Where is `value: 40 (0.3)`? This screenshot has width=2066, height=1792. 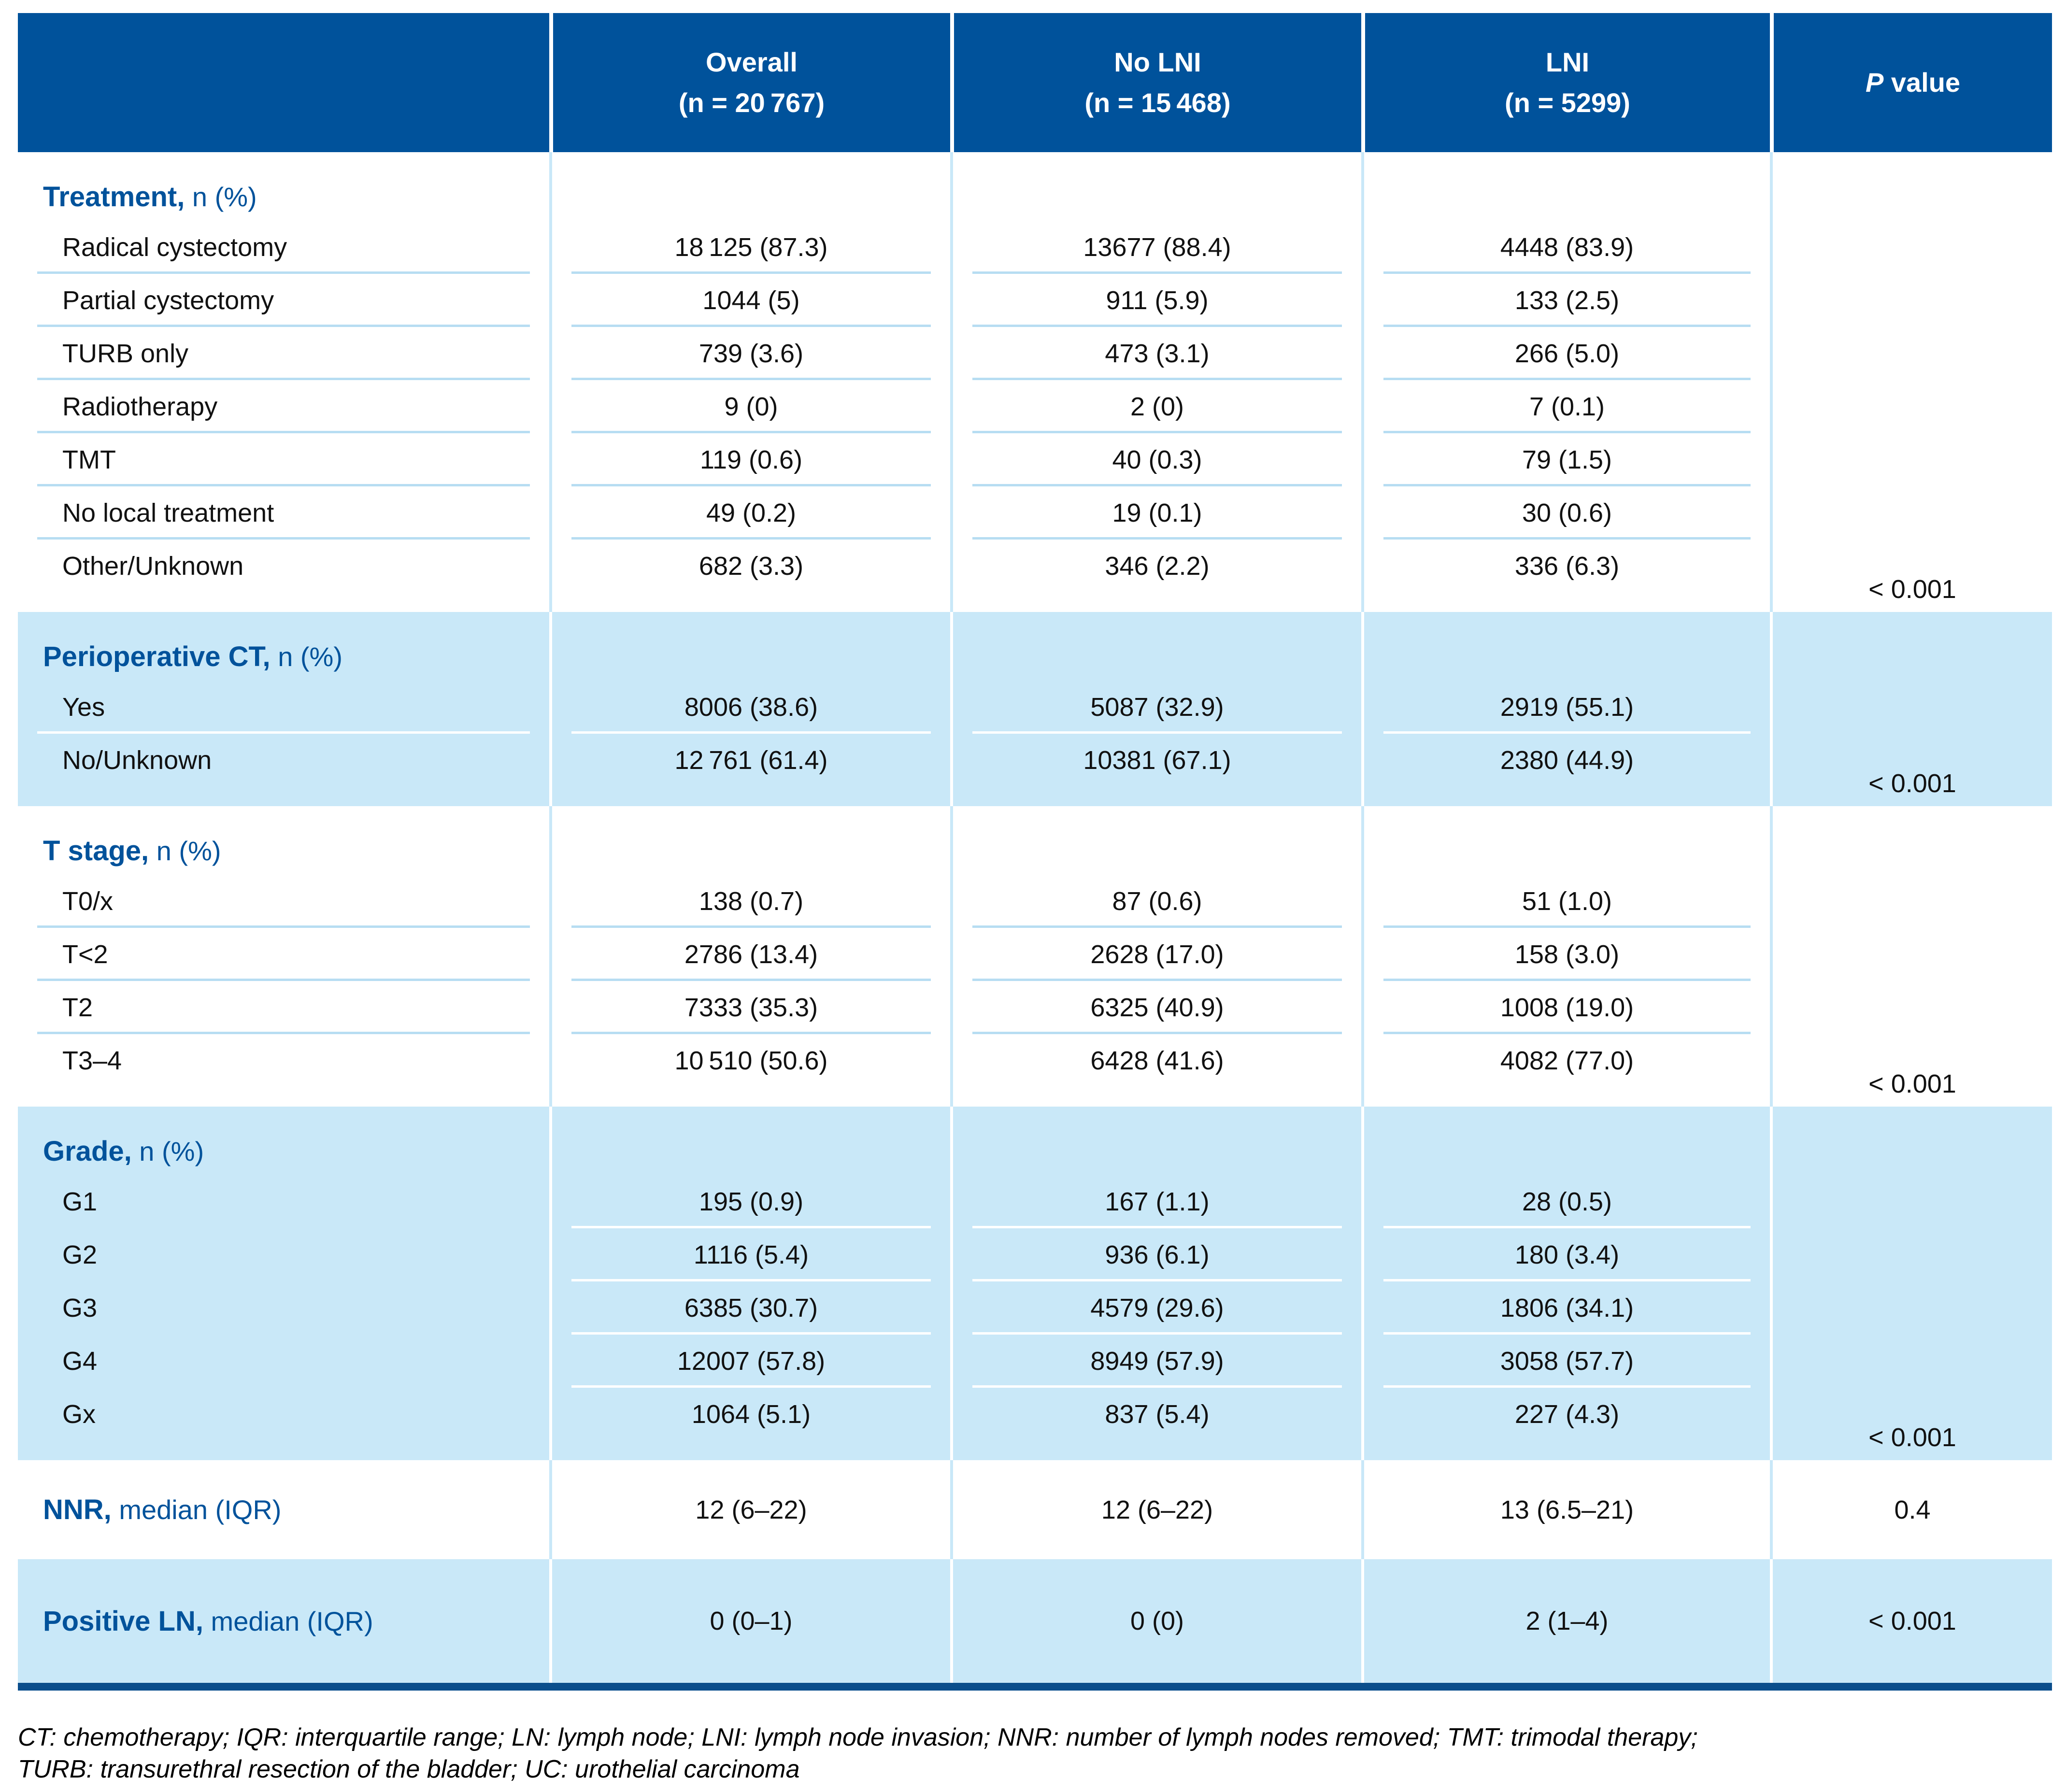
value: 40 (0.3) is located at coordinates (1157, 459).